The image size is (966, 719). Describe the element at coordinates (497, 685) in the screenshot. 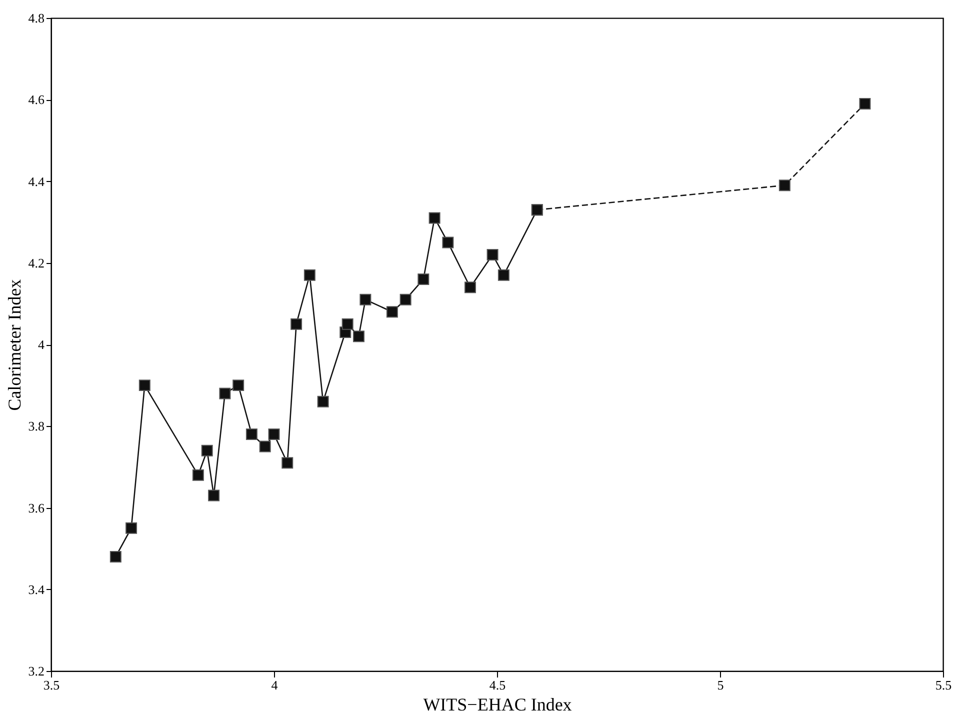

I see `x-tick-label: 4.5` at that location.